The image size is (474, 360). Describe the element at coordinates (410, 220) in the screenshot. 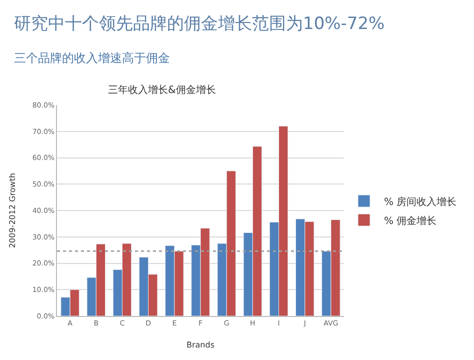

I see `legend-label: % 佣金增长` at that location.